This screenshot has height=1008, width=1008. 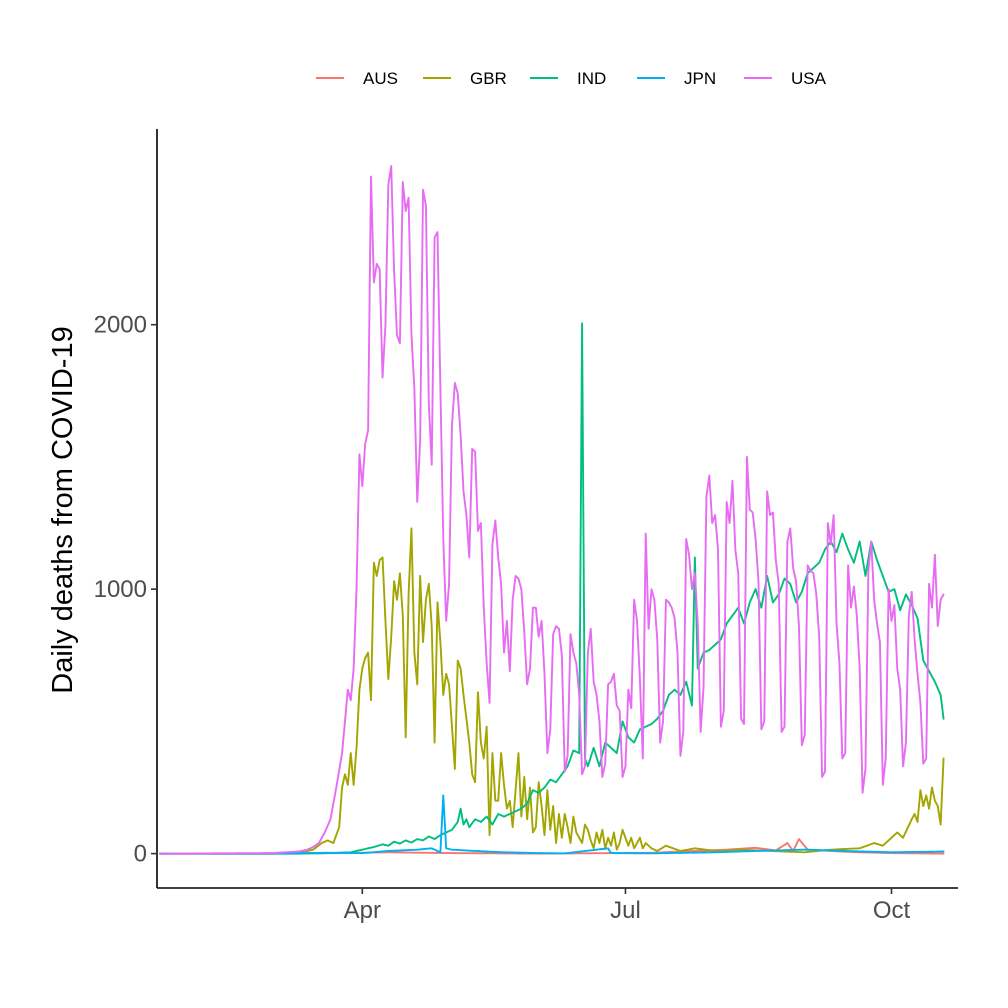 I want to click on y-tick-label: 2000, so click(x=120, y=325).